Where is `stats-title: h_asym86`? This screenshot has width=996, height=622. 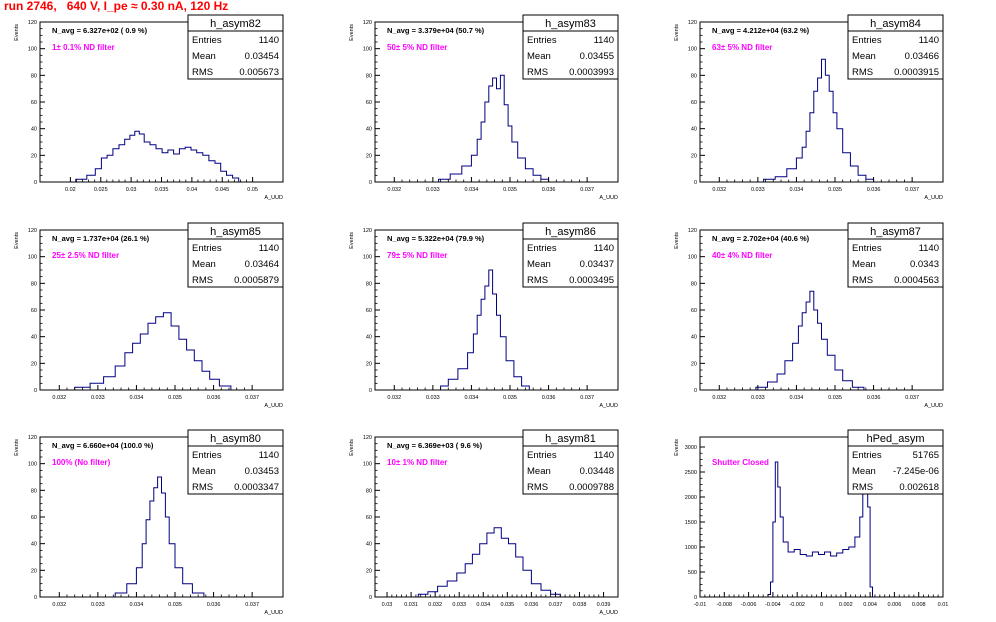 stats-title: h_asym86 is located at coordinates (570, 232).